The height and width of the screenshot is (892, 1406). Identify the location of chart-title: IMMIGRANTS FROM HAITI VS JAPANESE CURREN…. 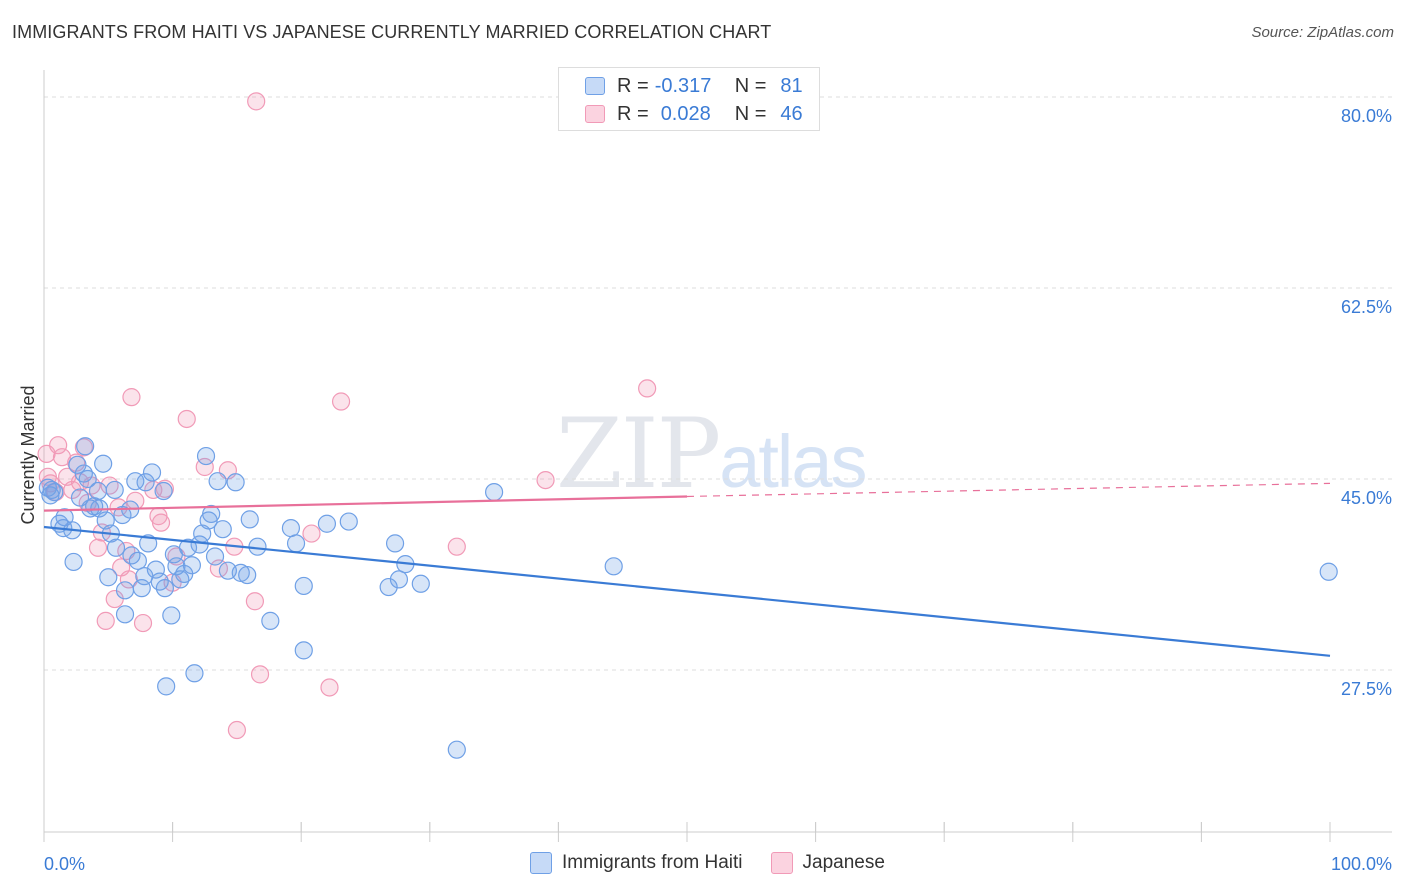
(392, 32).